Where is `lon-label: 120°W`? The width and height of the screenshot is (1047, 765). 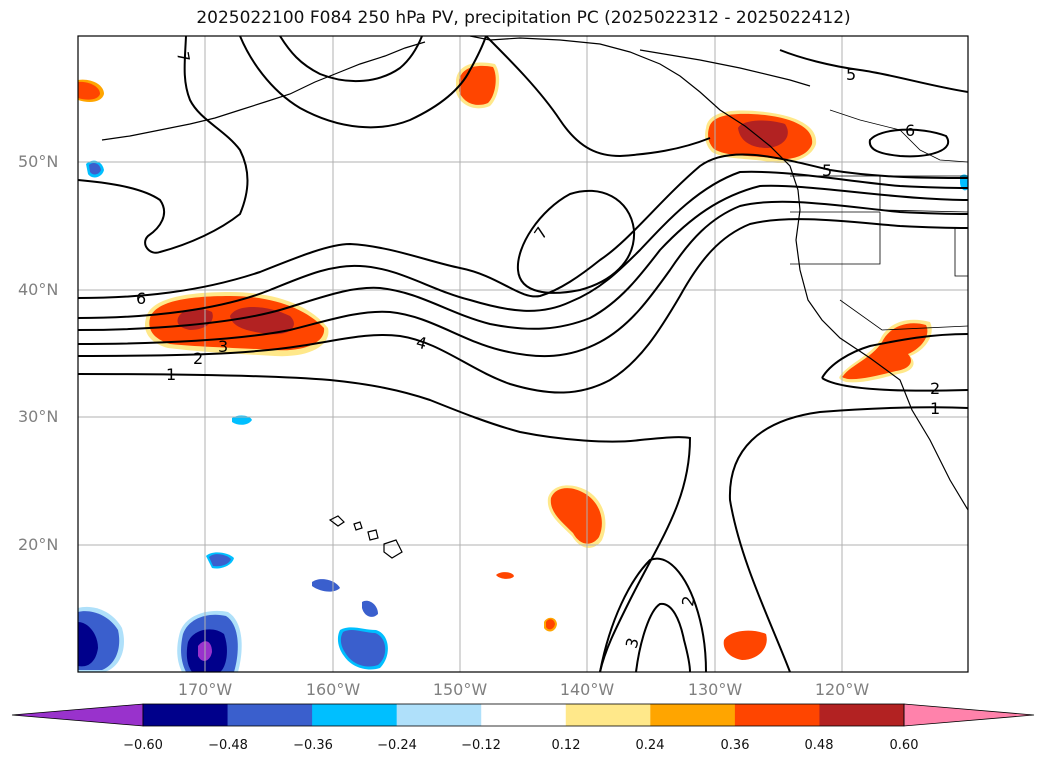 lon-label: 120°W is located at coordinates (842, 689).